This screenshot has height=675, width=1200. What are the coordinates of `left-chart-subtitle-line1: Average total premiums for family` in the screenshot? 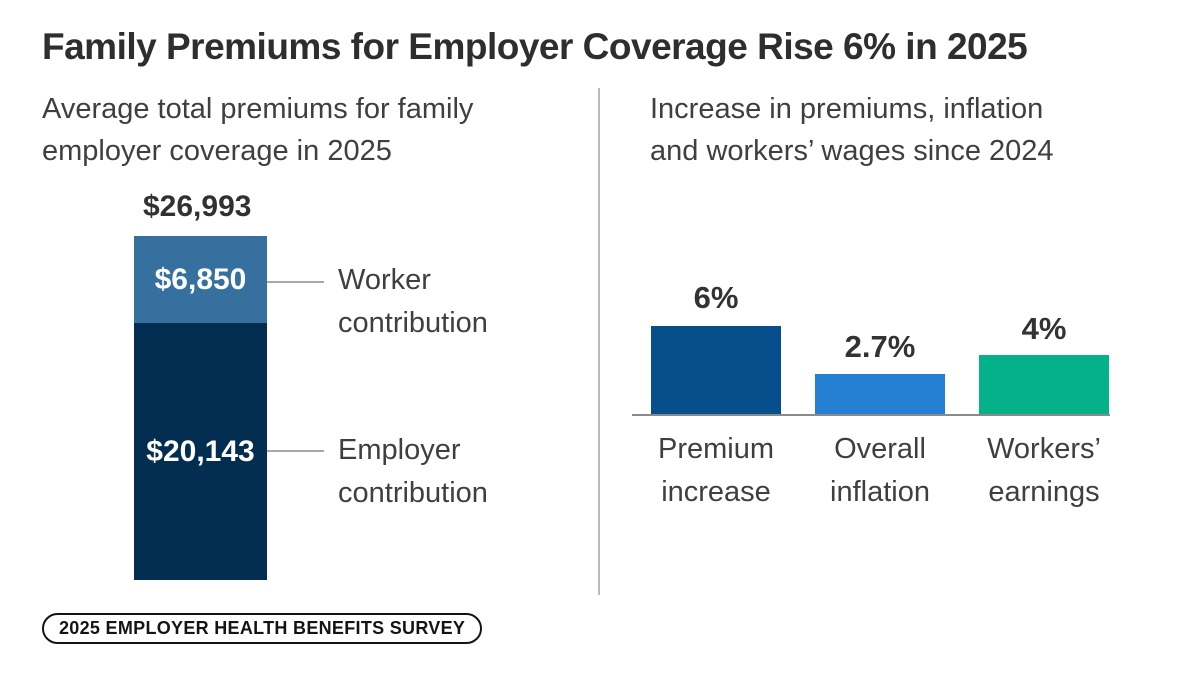 It's located at (258, 109).